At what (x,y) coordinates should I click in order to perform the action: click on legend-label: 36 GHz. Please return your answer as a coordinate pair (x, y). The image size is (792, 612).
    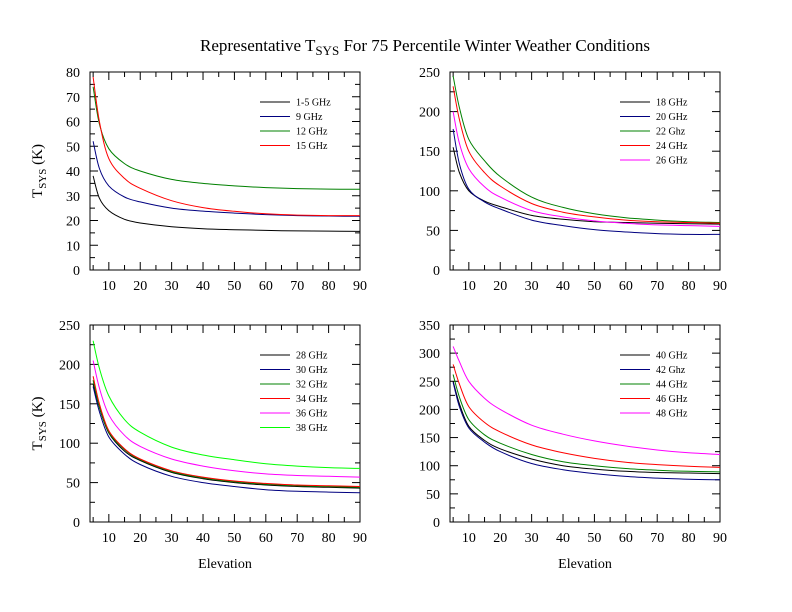
    Looking at the image, I should click on (312, 414).